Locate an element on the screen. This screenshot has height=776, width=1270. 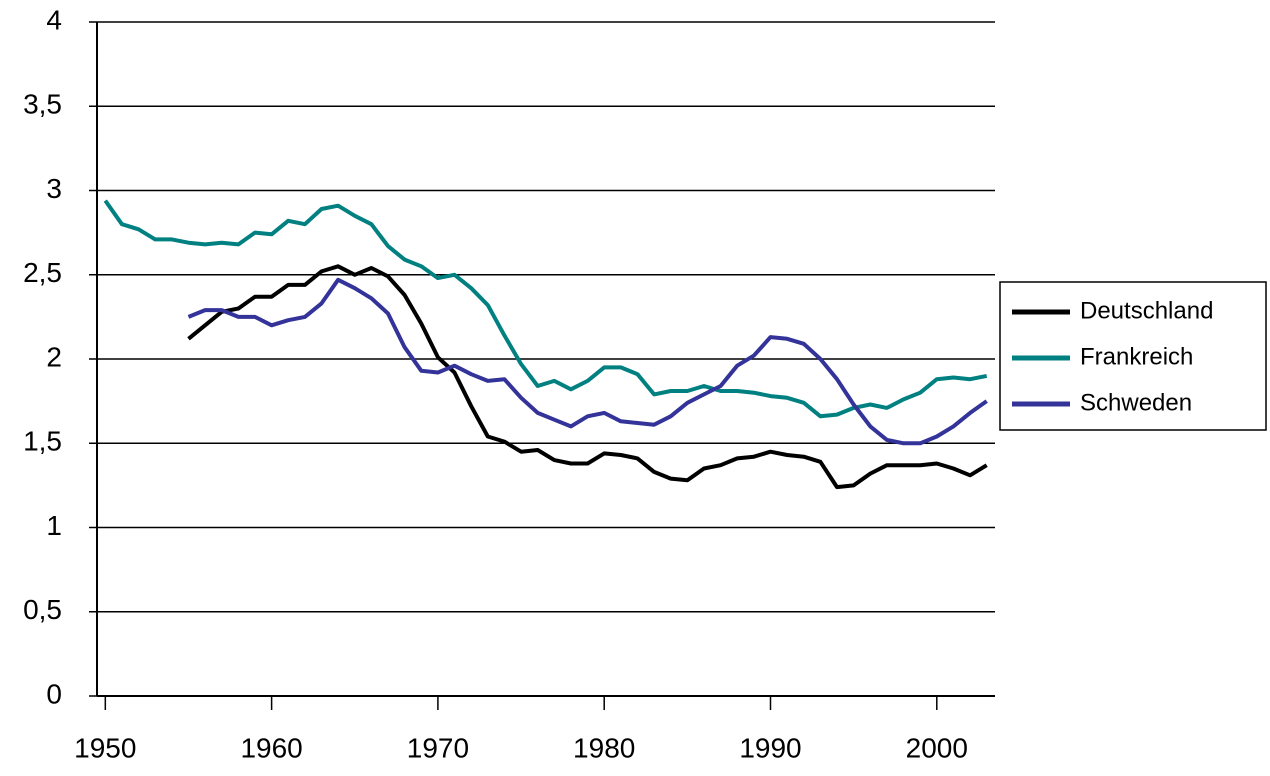
legend-label: Frankreich is located at coordinates (1136, 356).